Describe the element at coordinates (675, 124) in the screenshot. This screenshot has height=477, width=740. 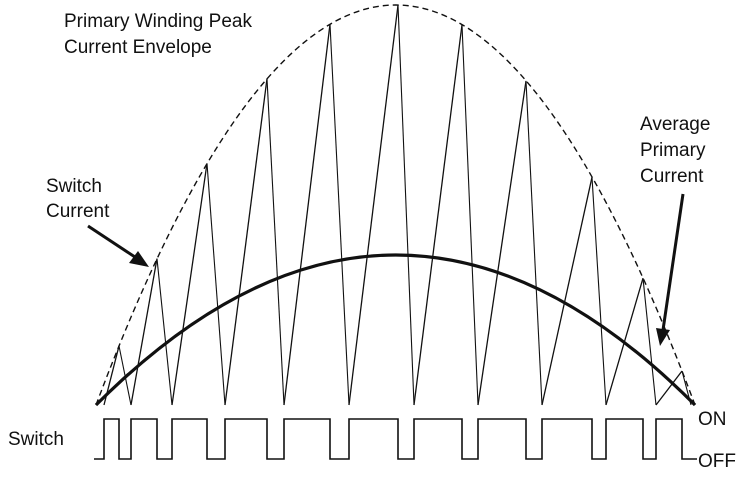
I see `average-current-label-line1: Average` at that location.